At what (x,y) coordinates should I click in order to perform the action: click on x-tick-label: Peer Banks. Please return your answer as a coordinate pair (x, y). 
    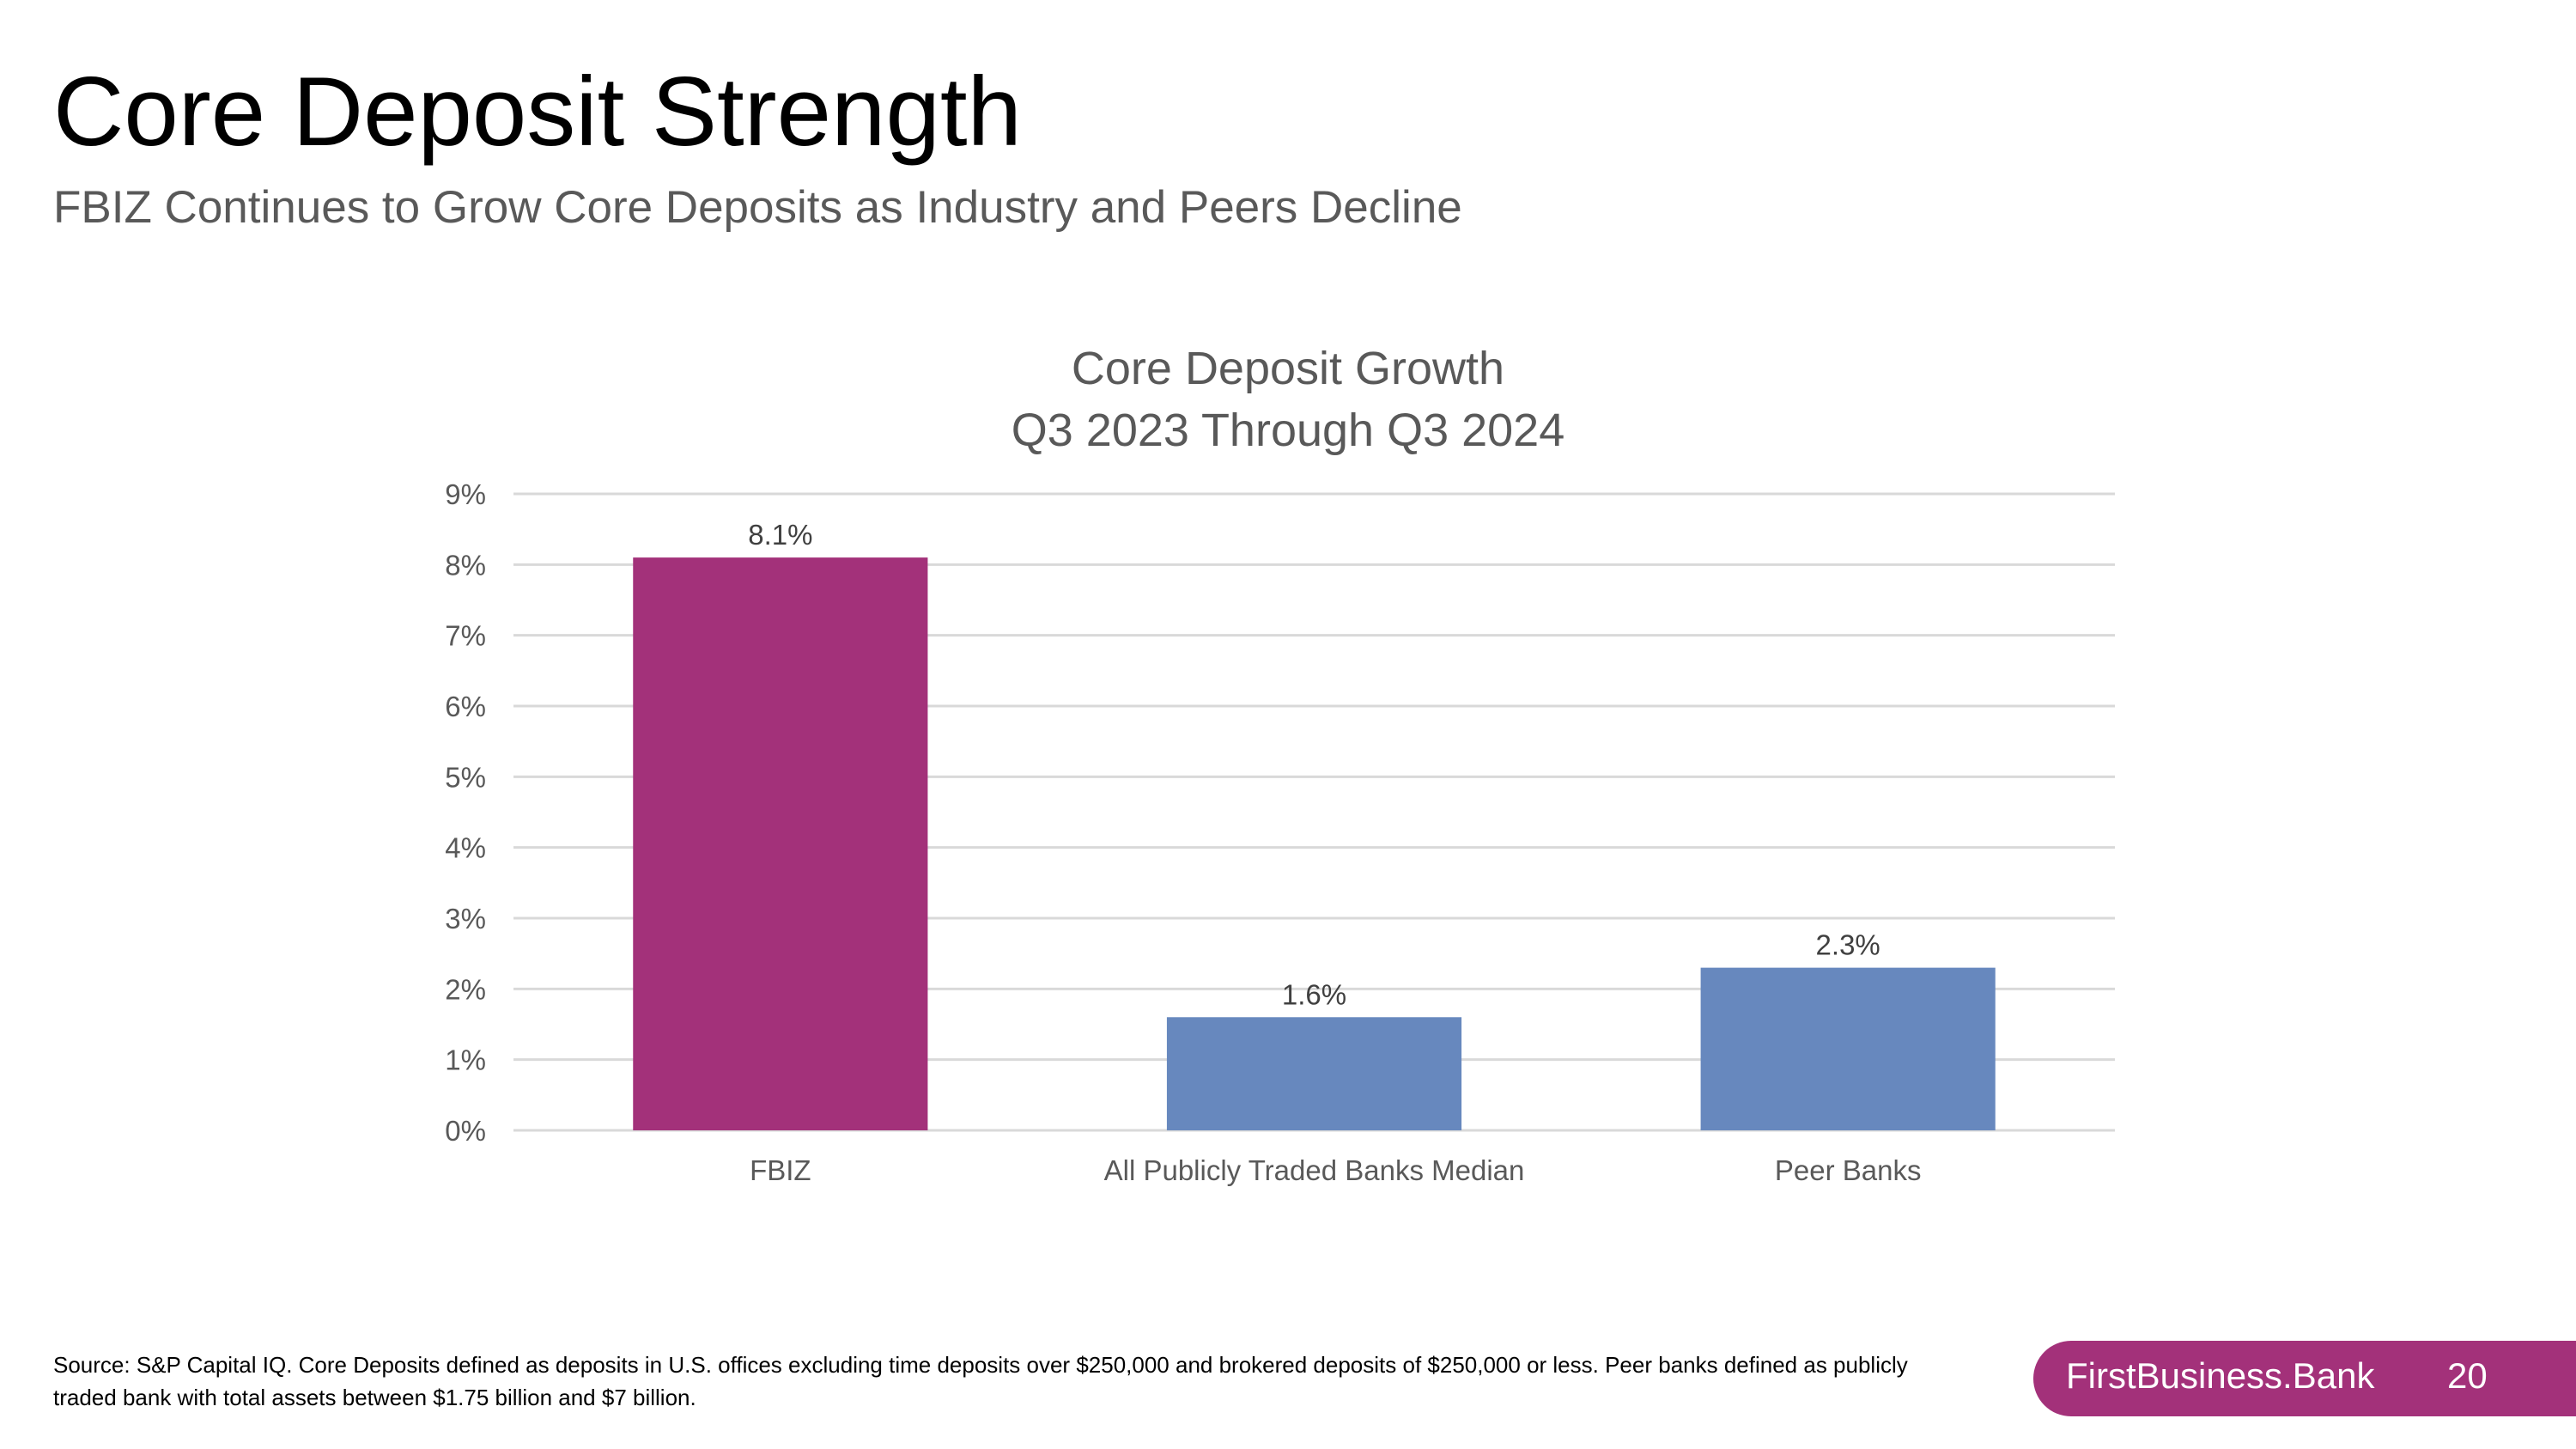
    Looking at the image, I should click on (1849, 1170).